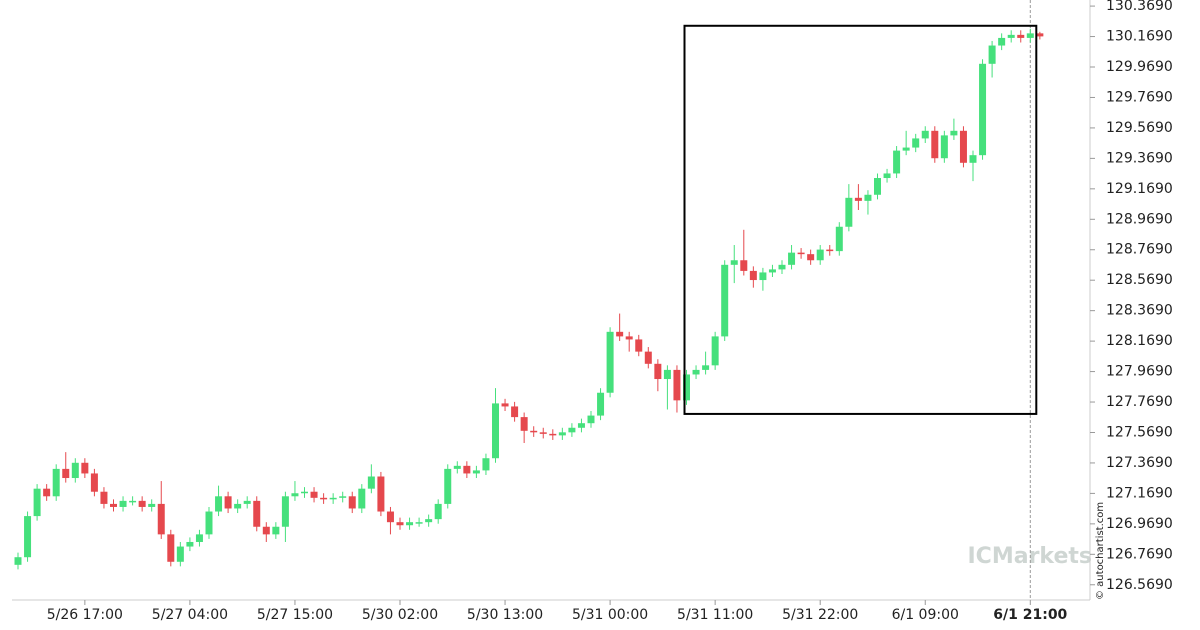  What do you see at coordinates (1139, 311) in the screenshot?
I see `y-tick-label: 128.3690` at bounding box center [1139, 311].